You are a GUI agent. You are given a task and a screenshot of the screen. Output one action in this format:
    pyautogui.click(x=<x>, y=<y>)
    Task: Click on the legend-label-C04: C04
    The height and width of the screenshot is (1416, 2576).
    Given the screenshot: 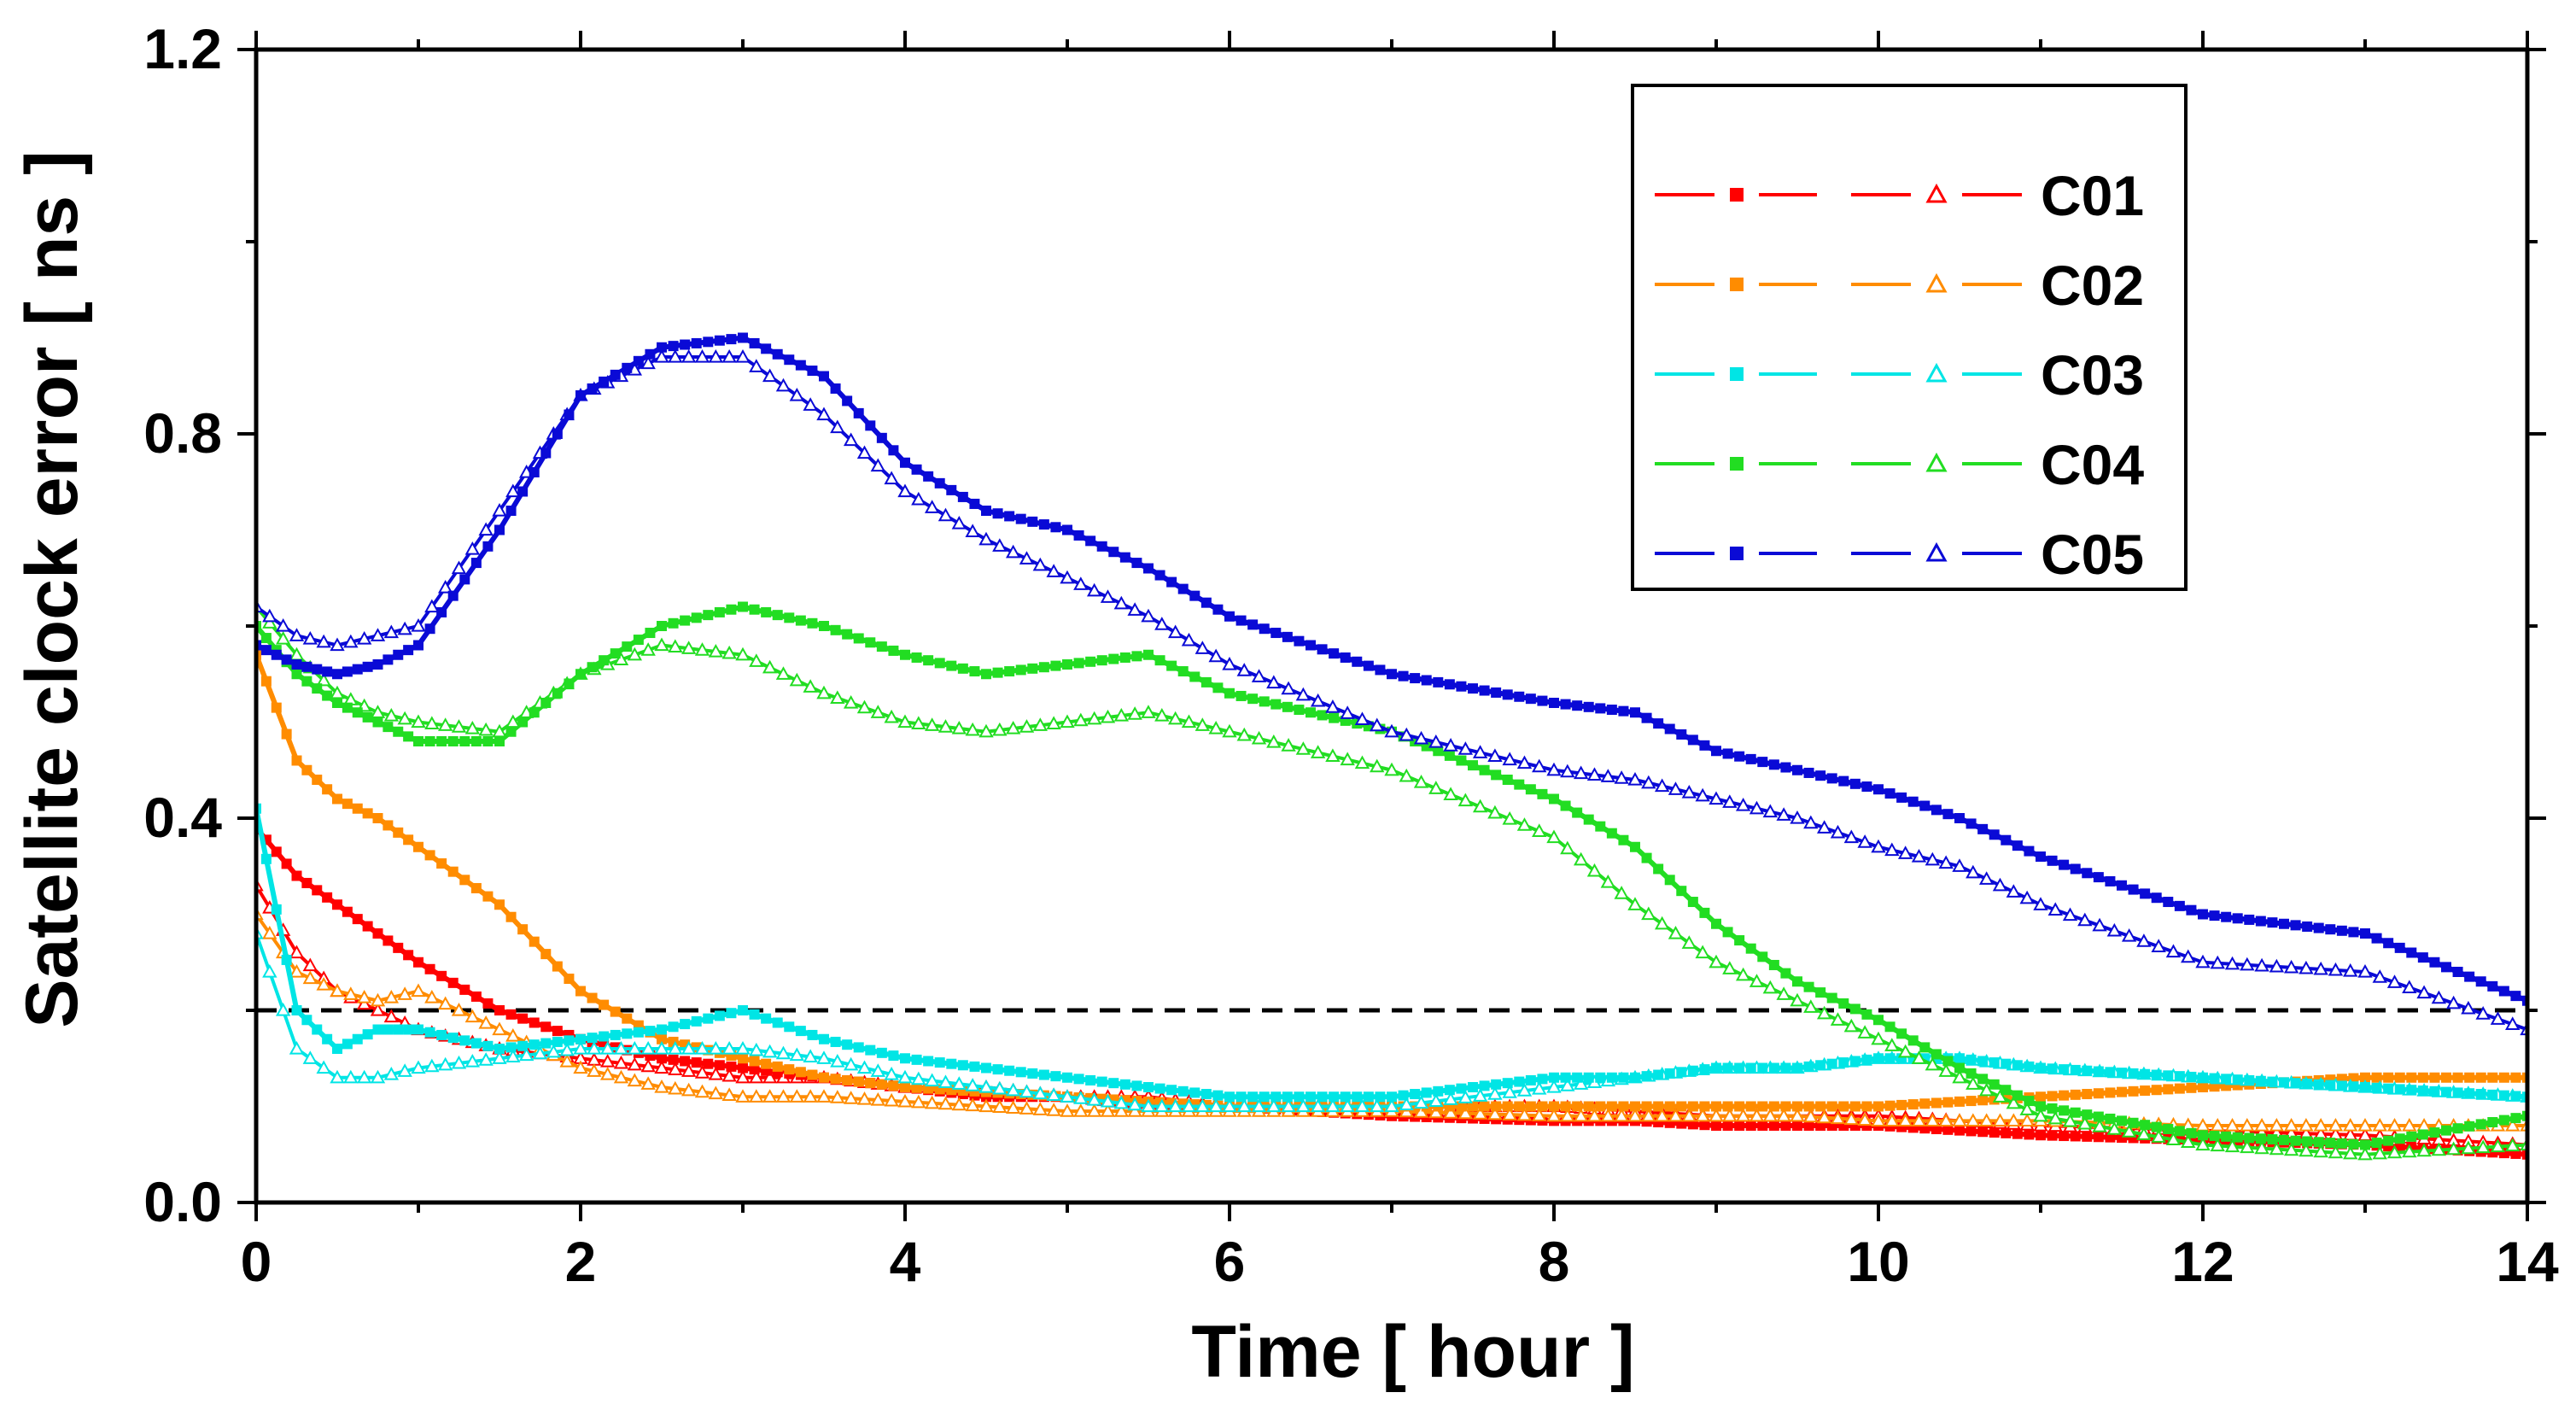 What is the action you would take?
    pyautogui.click(x=2092, y=464)
    